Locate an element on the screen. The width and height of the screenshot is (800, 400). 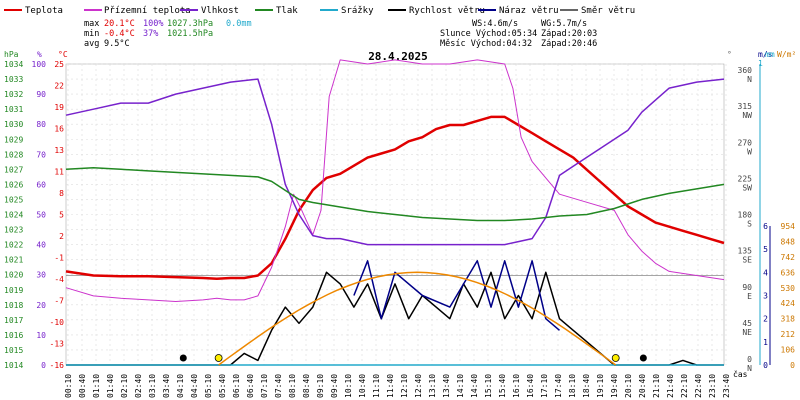
x-tick-label: 18:10 is located at coordinates (572, 386).